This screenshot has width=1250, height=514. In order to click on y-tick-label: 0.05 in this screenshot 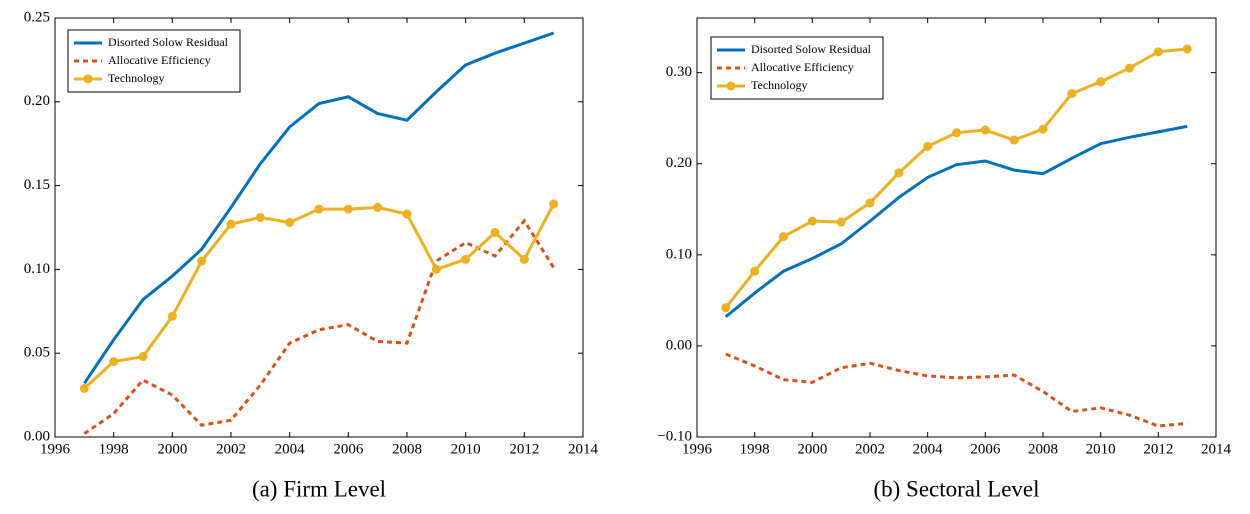, I will do `click(37, 353)`.